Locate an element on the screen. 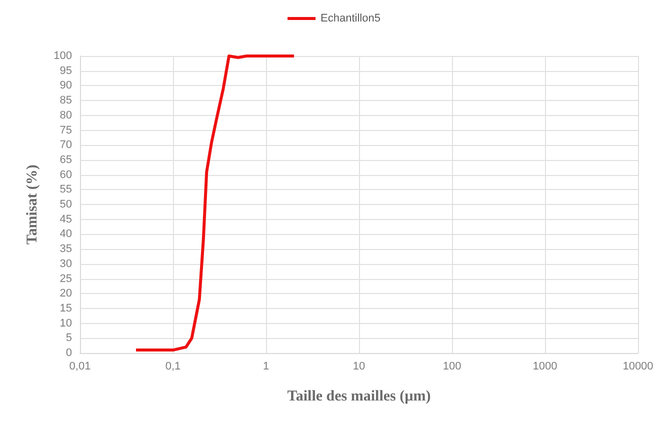  y-tick-label: 80 is located at coordinates (66, 115).